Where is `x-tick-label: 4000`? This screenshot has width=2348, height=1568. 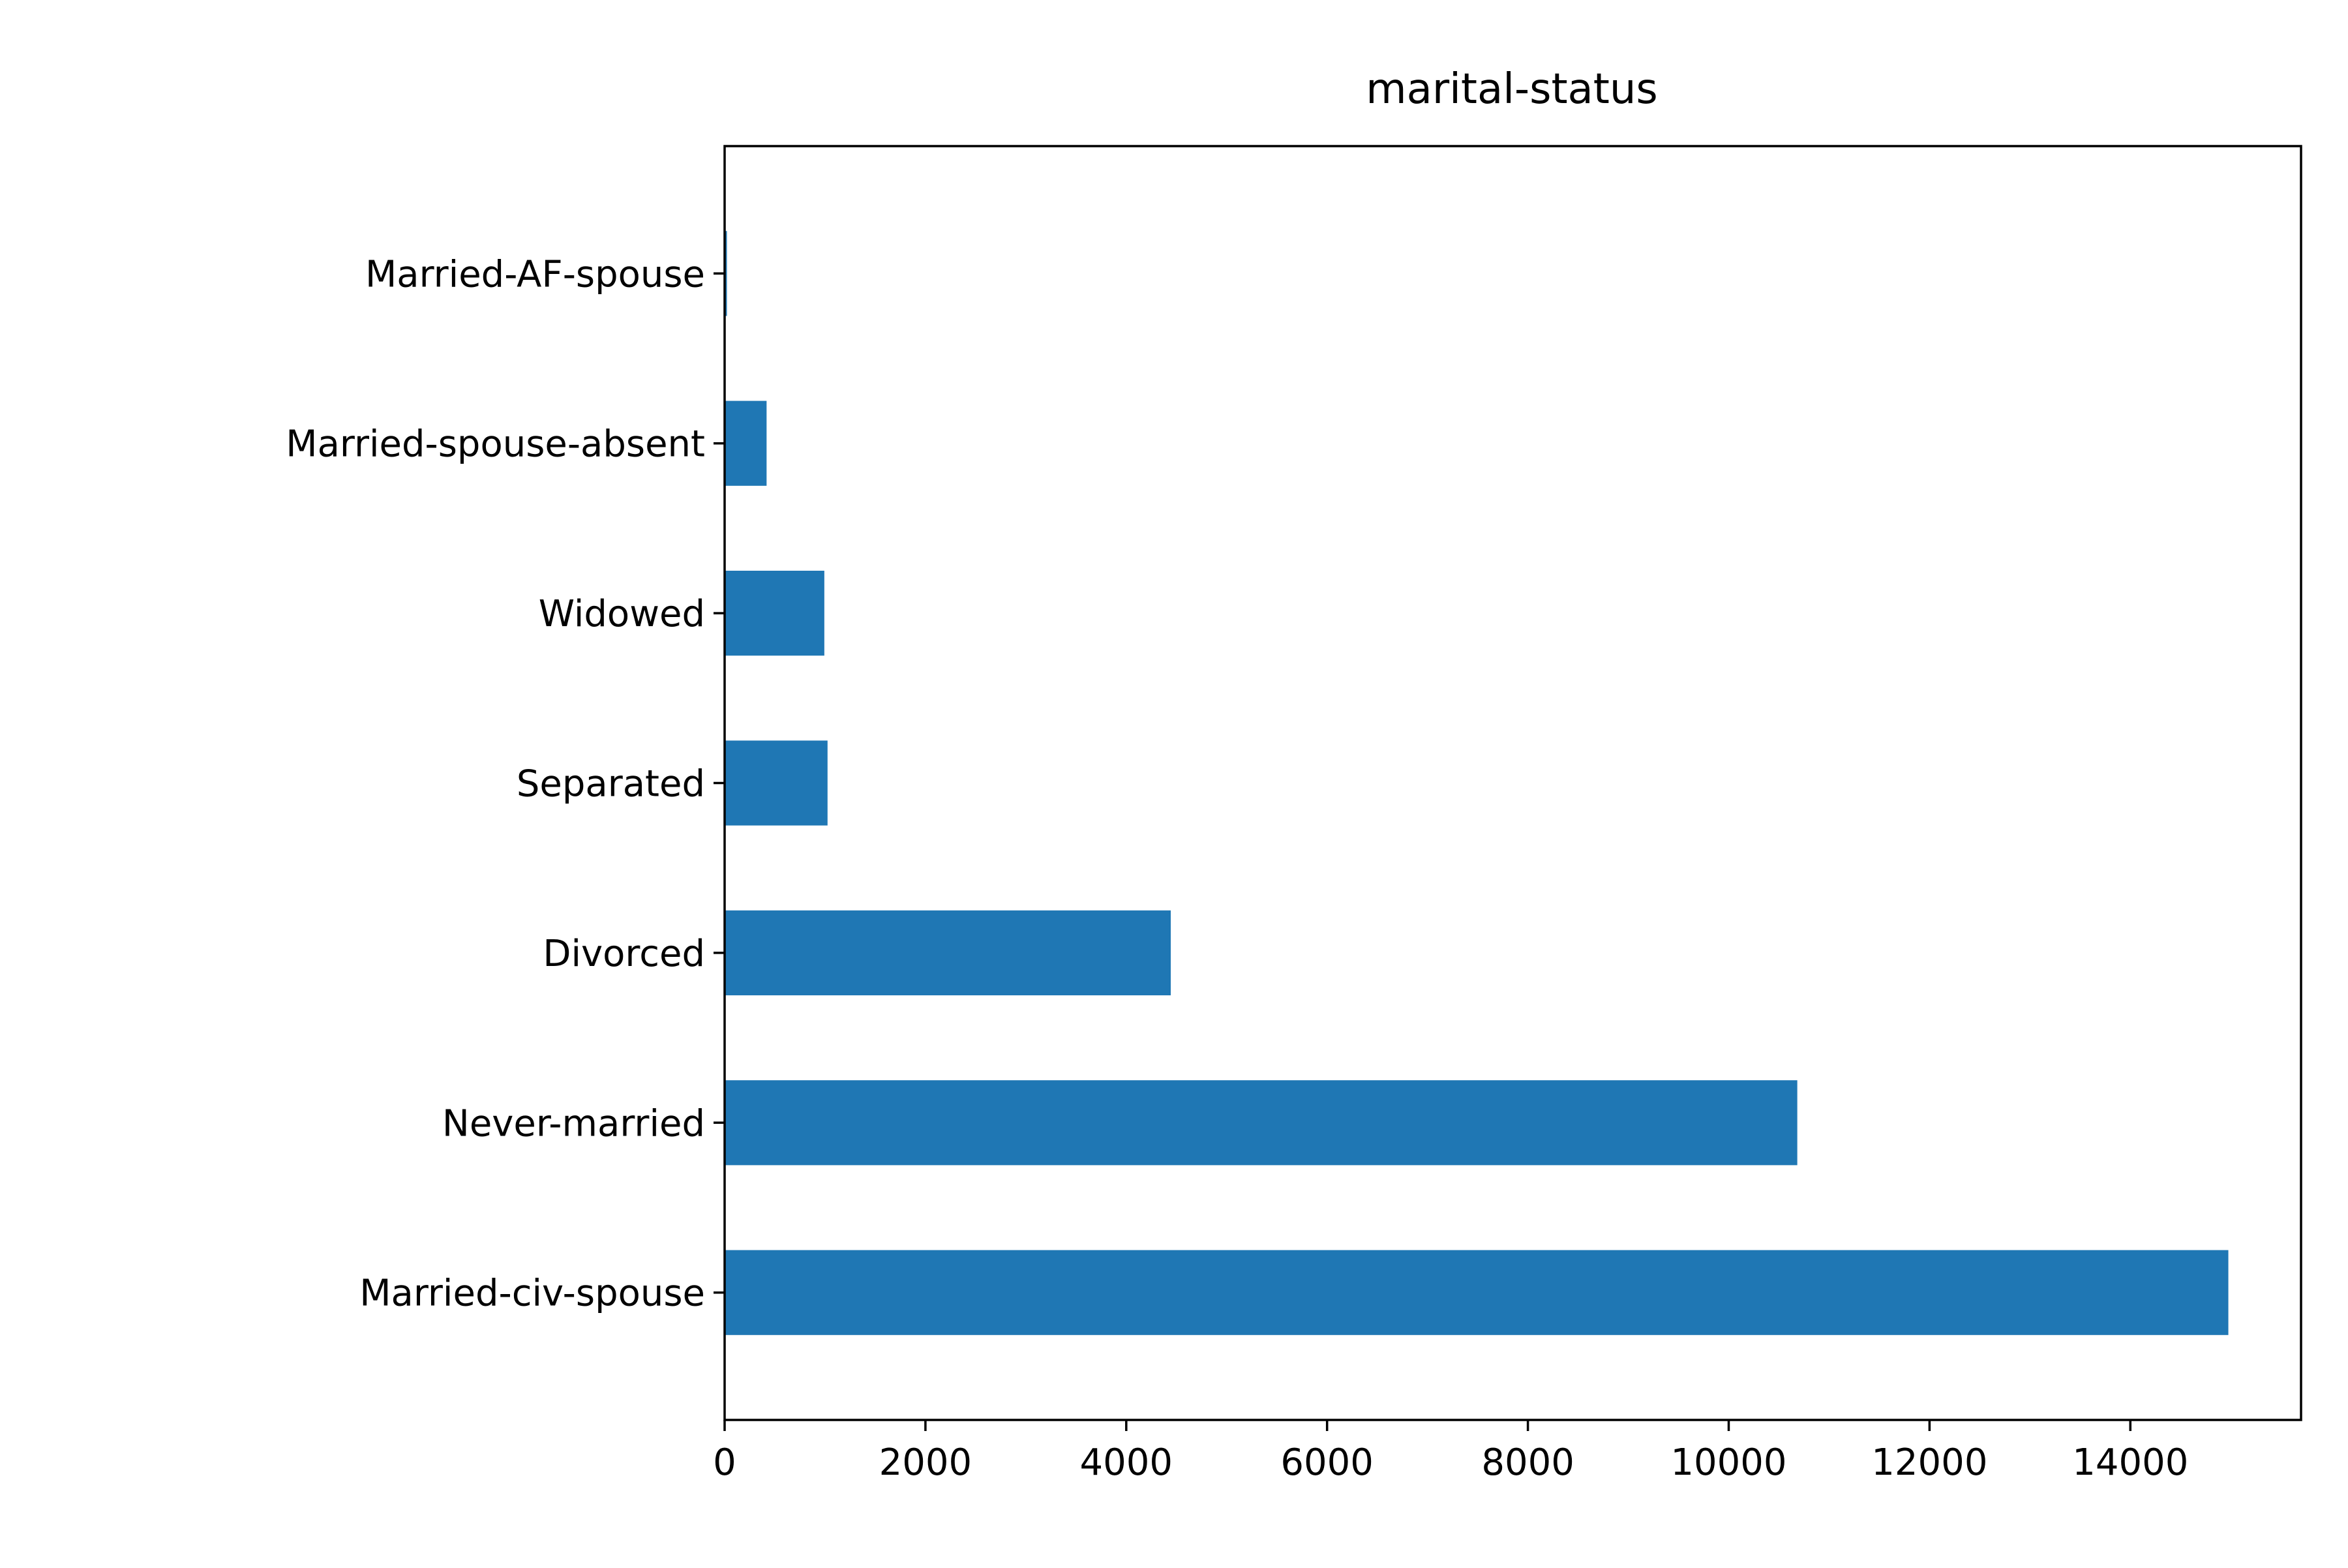 x-tick-label: 4000 is located at coordinates (1126, 1462).